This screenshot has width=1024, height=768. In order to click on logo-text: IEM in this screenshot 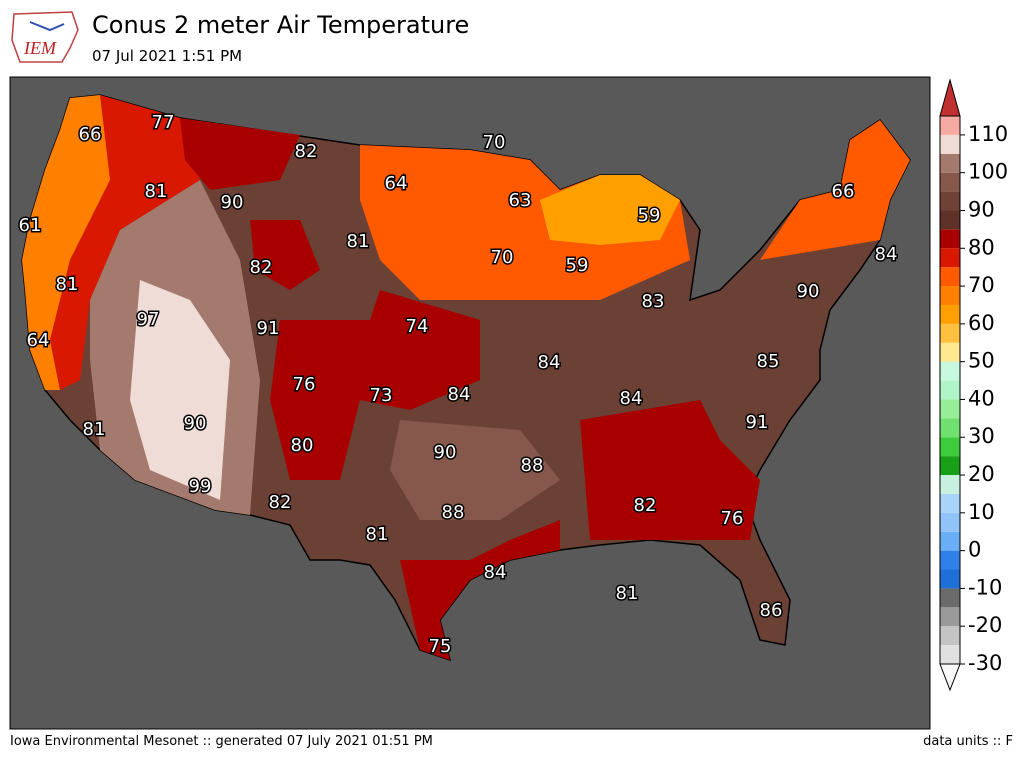, I will do `click(40, 48)`.